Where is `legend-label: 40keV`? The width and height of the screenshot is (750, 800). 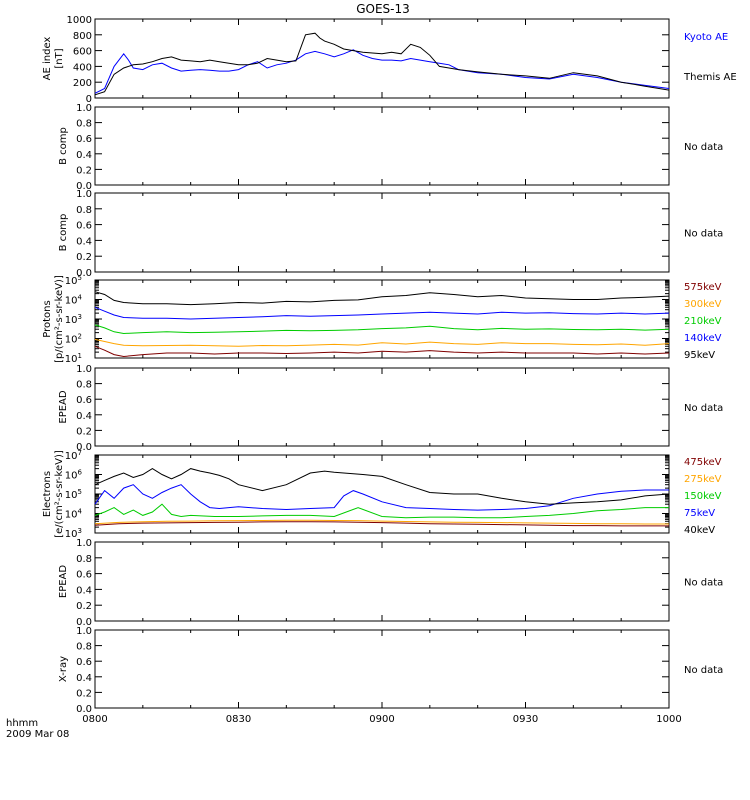 legend-label: 40keV is located at coordinates (699, 530).